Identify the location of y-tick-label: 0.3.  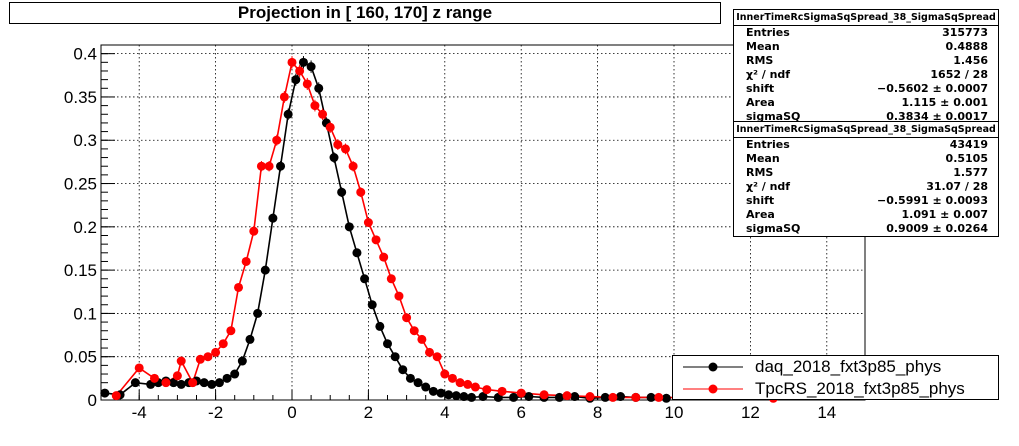
(85, 140).